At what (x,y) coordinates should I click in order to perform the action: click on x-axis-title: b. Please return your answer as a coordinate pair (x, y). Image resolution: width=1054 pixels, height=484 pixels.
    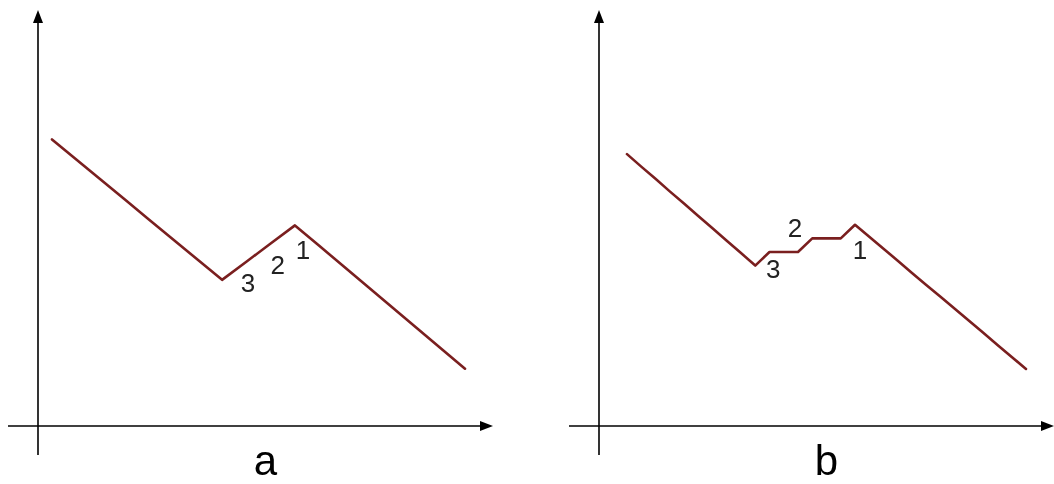
    Looking at the image, I should click on (826, 460).